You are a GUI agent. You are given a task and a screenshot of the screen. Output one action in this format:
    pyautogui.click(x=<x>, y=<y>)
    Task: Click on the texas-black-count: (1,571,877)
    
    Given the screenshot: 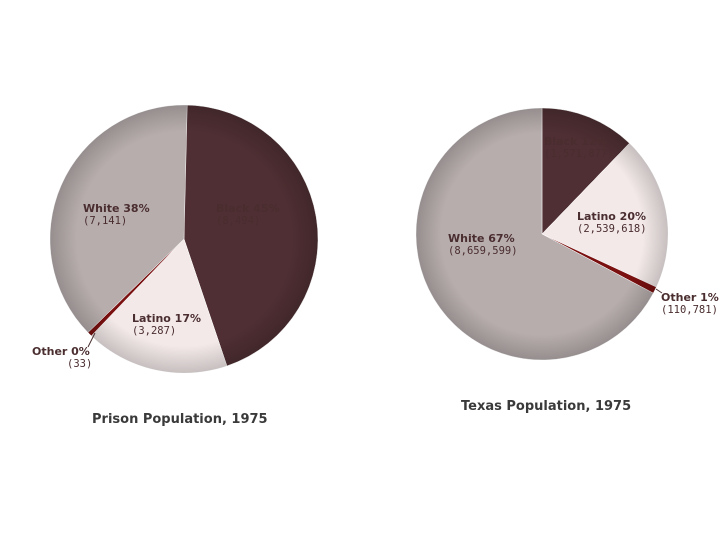 What is the action you would take?
    pyautogui.click(x=579, y=154)
    